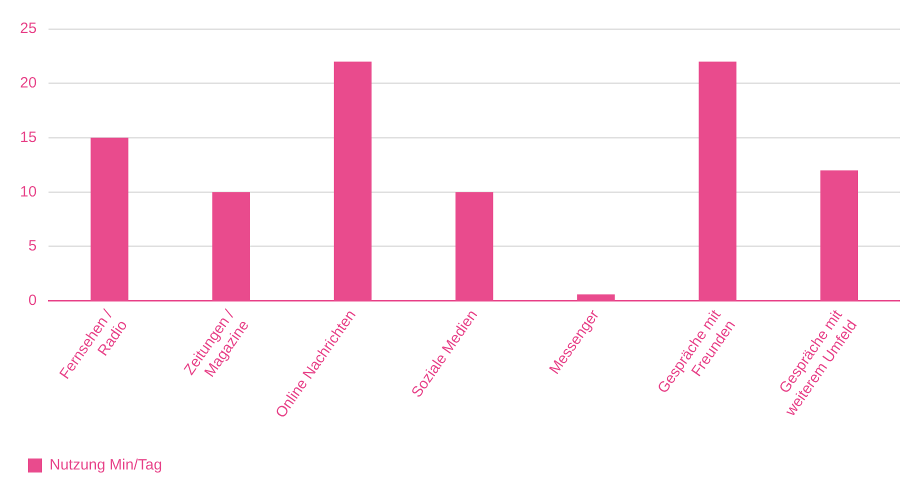 The image size is (908, 491). Describe the element at coordinates (28, 29) in the screenshot. I see `y-tick-label: 25` at that location.